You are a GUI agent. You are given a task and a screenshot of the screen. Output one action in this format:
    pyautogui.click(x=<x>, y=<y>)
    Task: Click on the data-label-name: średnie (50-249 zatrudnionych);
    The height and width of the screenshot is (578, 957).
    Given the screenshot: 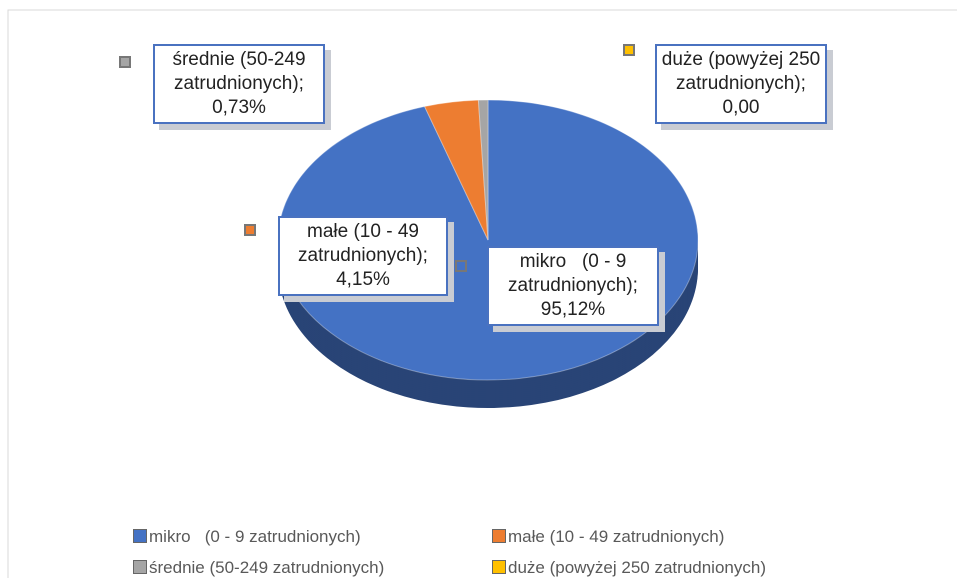 What is the action you would take?
    pyautogui.click(x=241, y=71)
    